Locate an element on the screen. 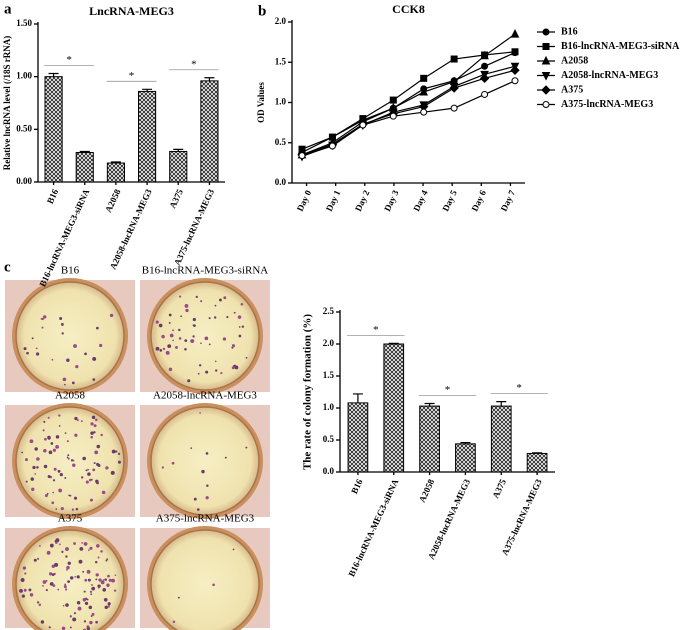  y-tick-label: 0.0 is located at coordinates (329, 471).